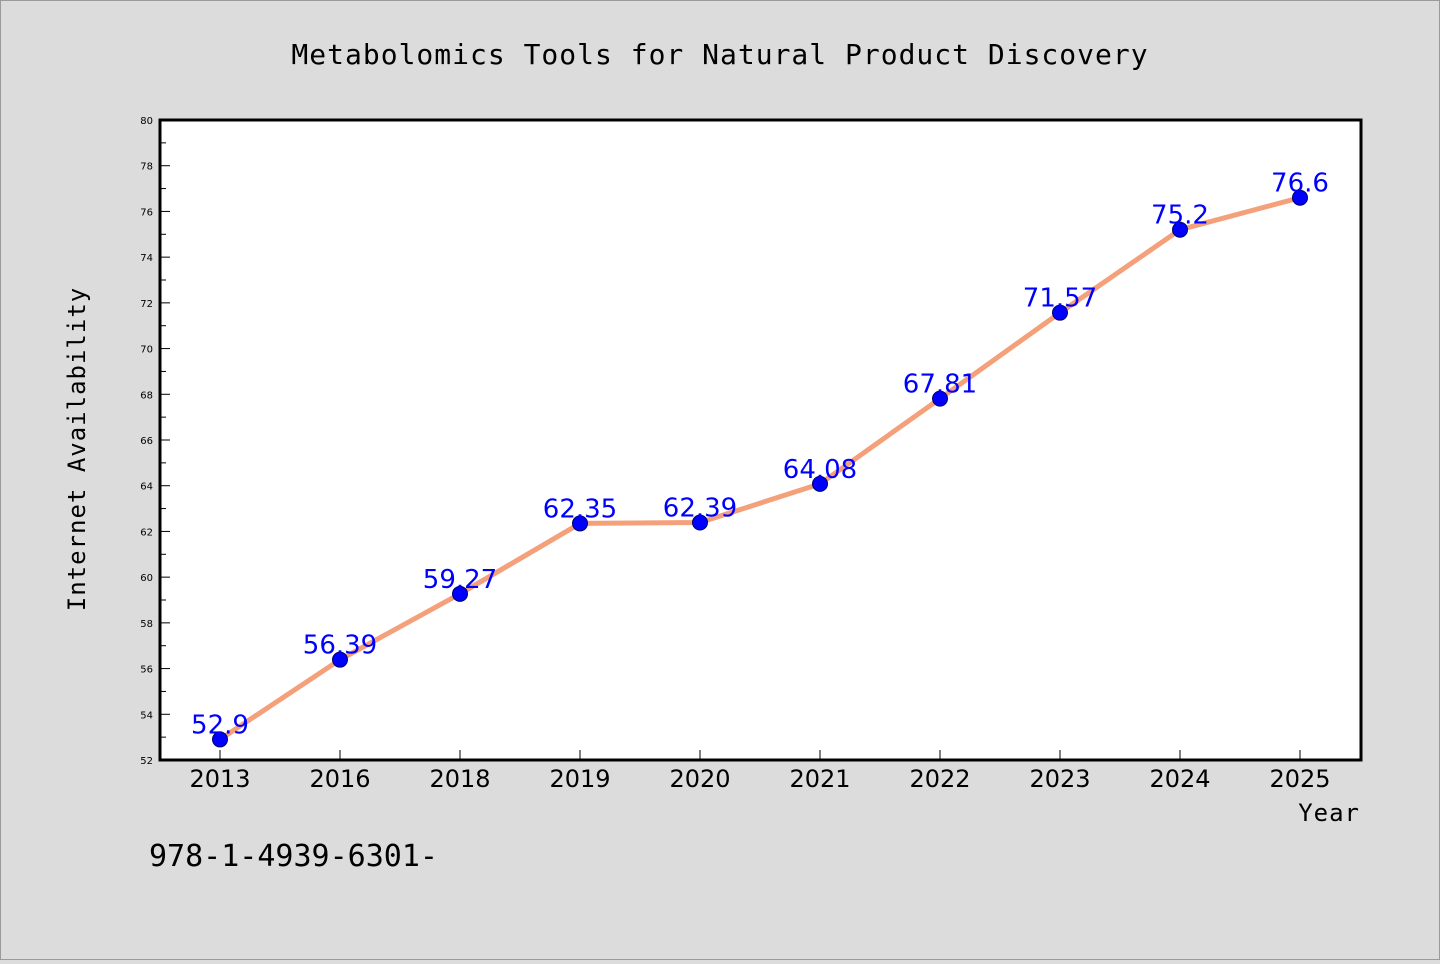 This screenshot has height=964, width=1440. Describe the element at coordinates (580, 509) in the screenshot. I see `data-label: 62.35` at that location.